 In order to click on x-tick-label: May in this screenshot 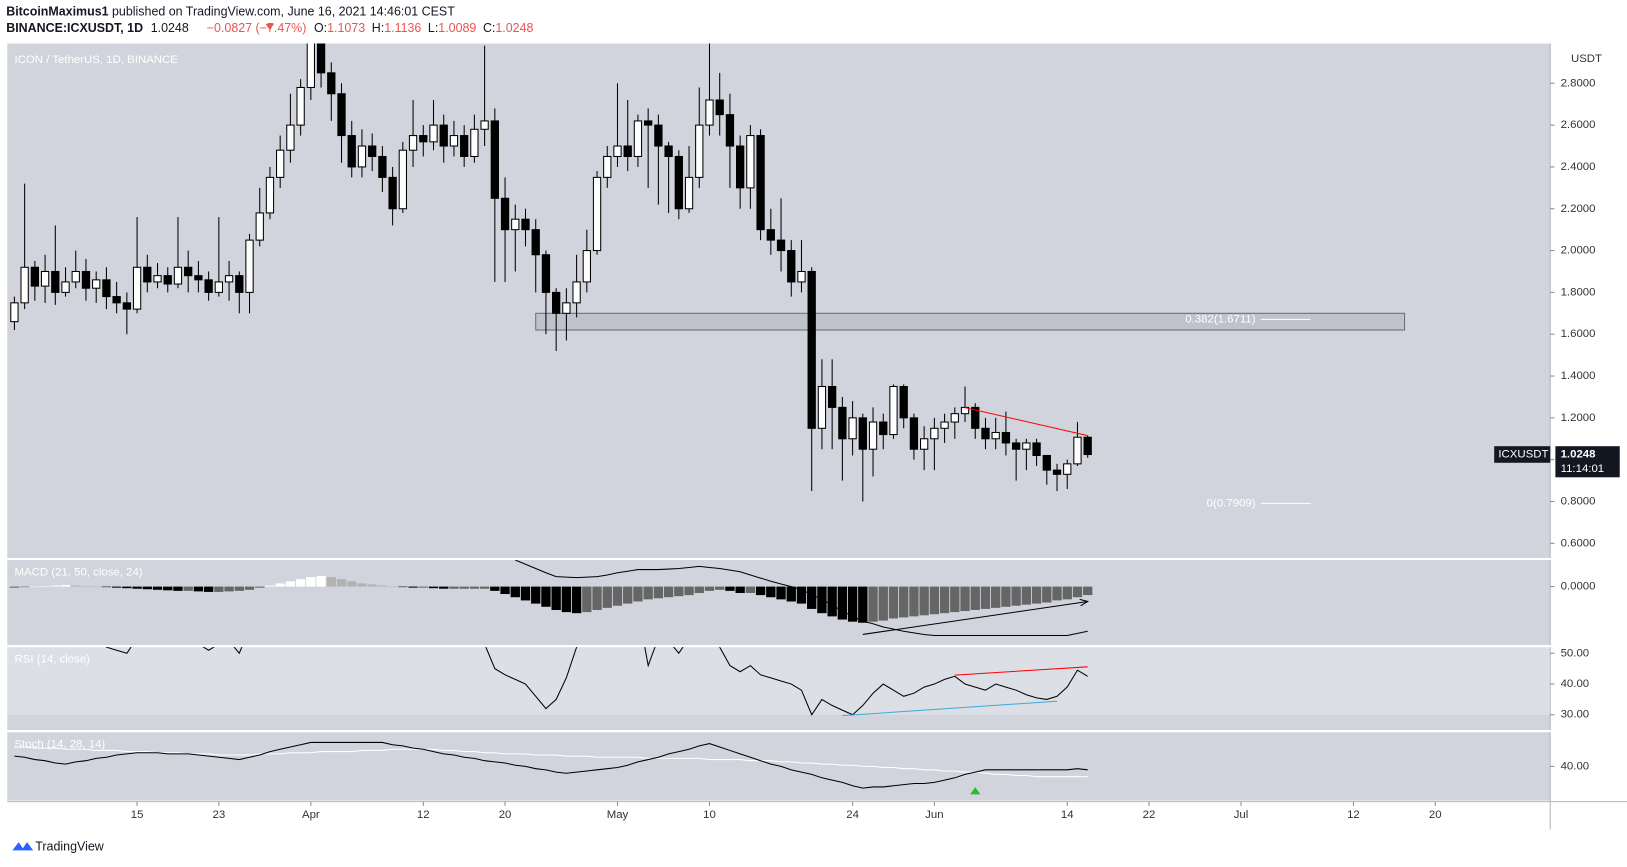, I will do `click(618, 815)`.